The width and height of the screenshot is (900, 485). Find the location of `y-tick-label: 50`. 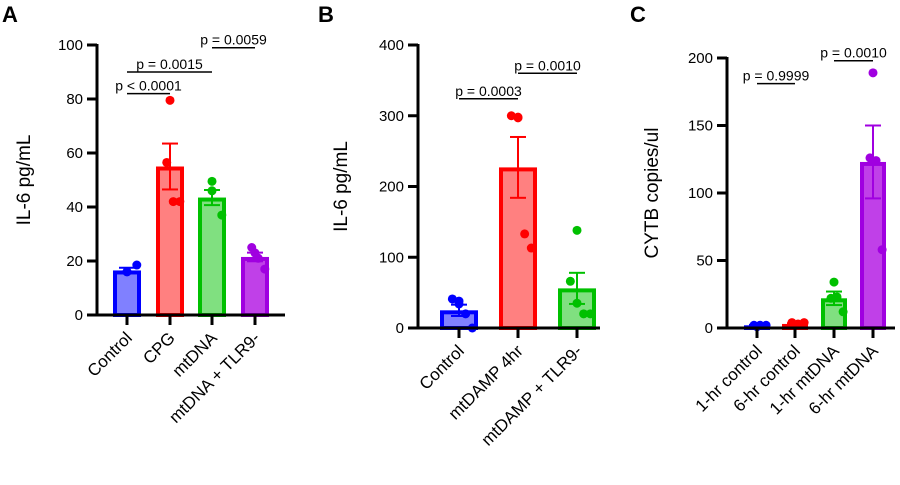

y-tick-label: 50 is located at coordinates (704, 261).